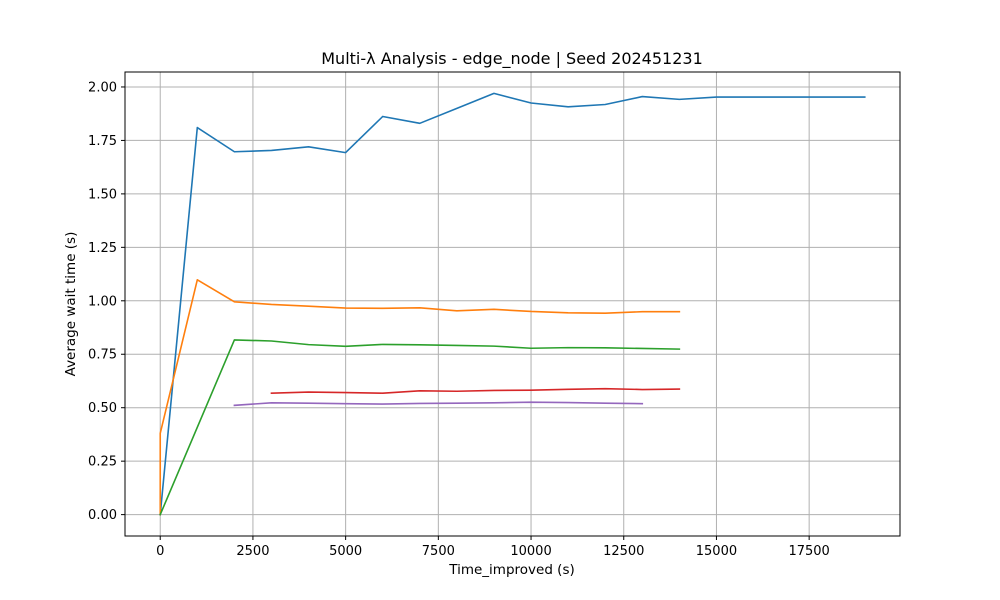 The height and width of the screenshot is (600, 1000). I want to click on x-tick-label: 10000, so click(530, 551).